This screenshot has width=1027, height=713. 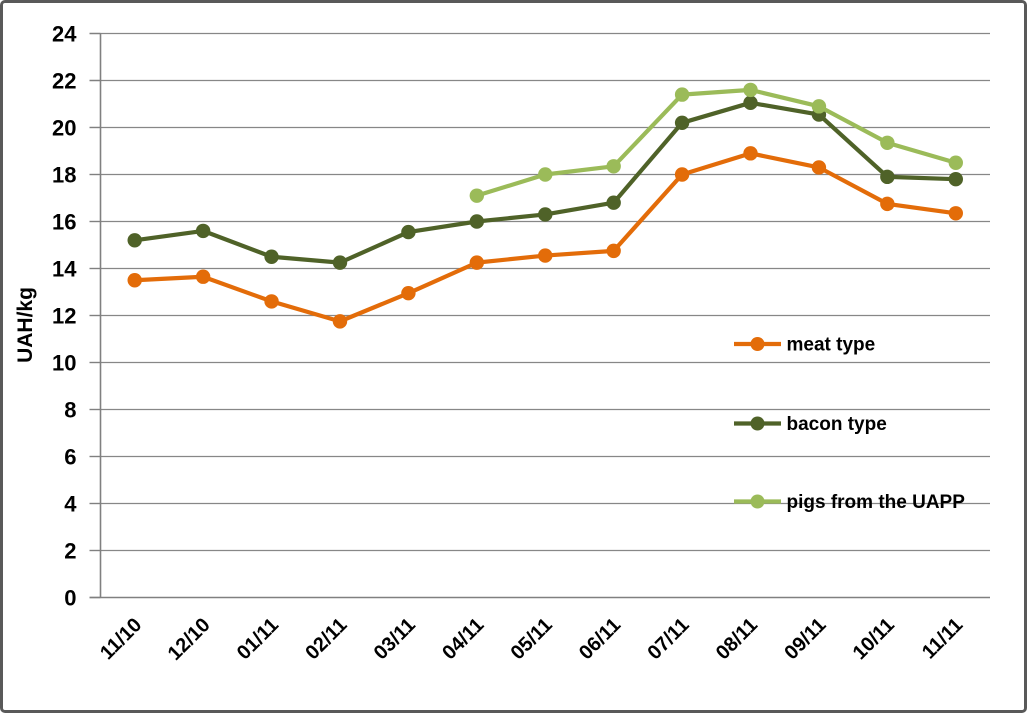 What do you see at coordinates (326, 639) in the screenshot?
I see `x-axis-tick-label: 02/11` at bounding box center [326, 639].